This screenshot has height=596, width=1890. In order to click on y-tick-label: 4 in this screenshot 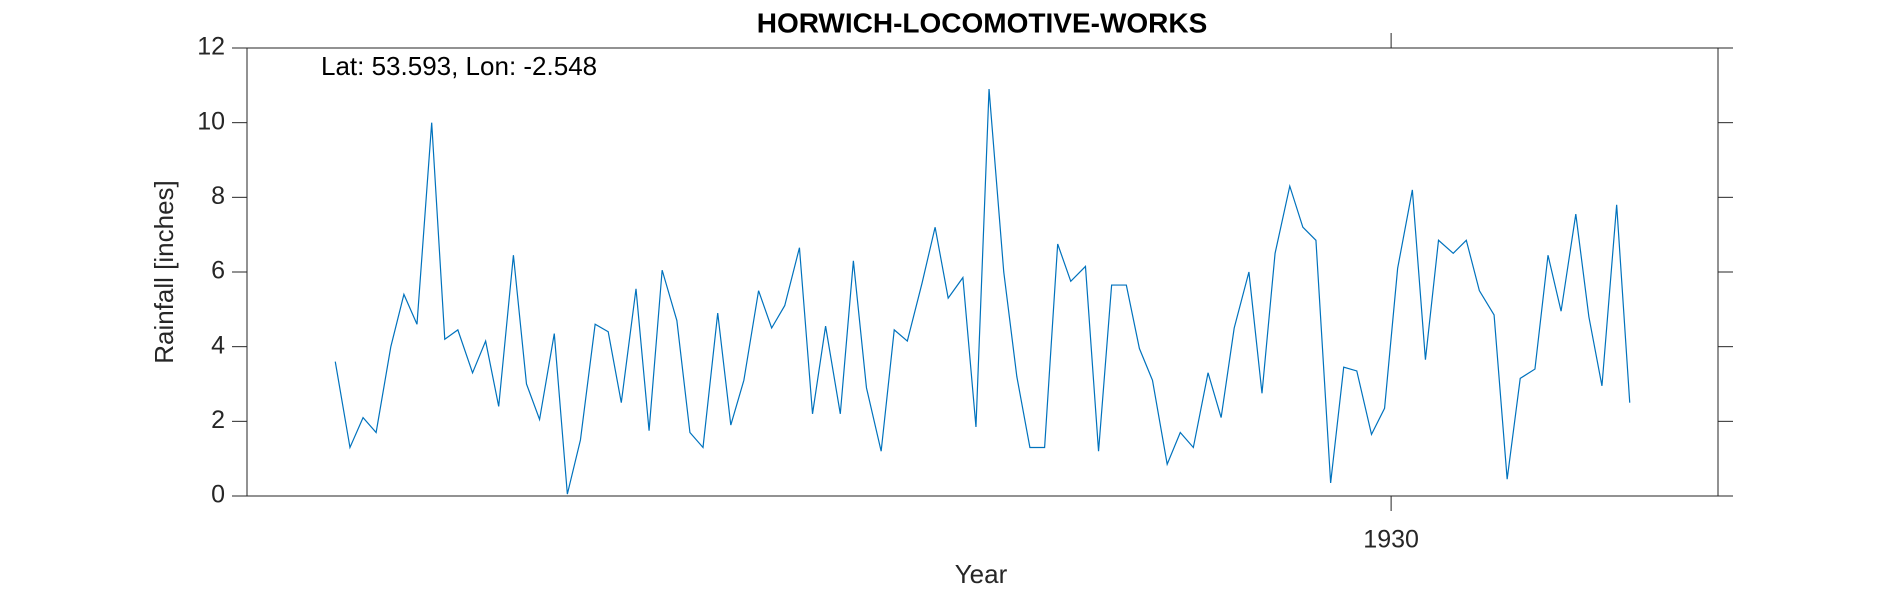, I will do `click(218, 345)`.